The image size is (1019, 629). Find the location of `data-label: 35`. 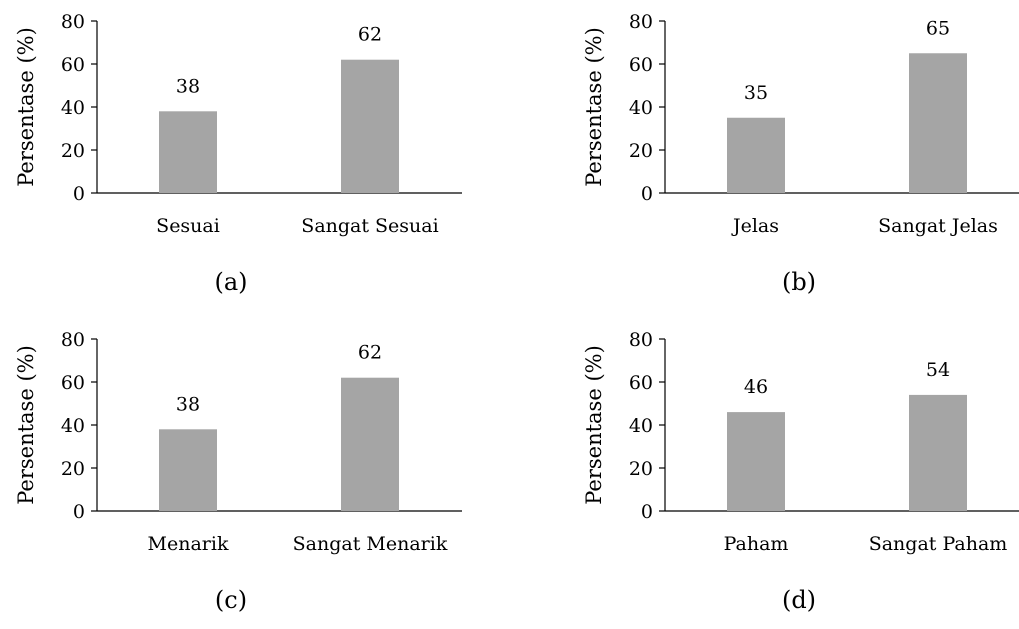

data-label: 35 is located at coordinates (756, 93).